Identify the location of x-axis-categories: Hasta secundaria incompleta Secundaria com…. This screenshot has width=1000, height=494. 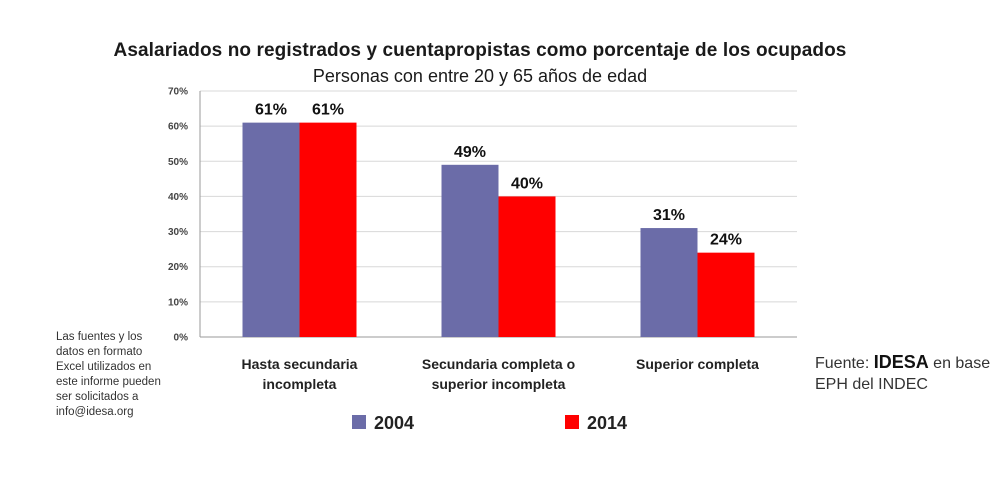
(501, 374).